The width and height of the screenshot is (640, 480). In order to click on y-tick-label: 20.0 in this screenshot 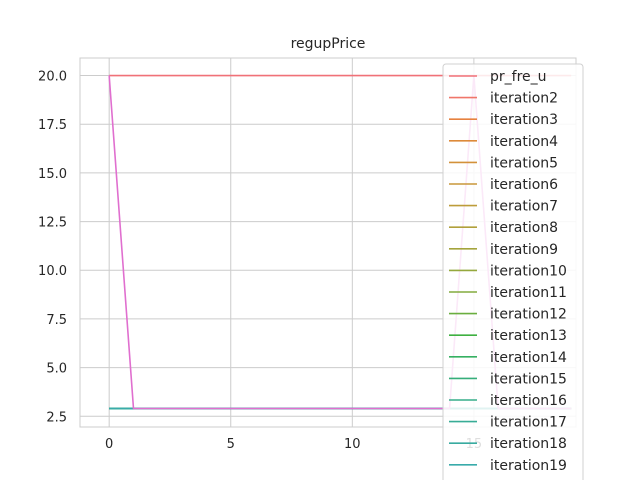, I will do `click(52, 77)`.